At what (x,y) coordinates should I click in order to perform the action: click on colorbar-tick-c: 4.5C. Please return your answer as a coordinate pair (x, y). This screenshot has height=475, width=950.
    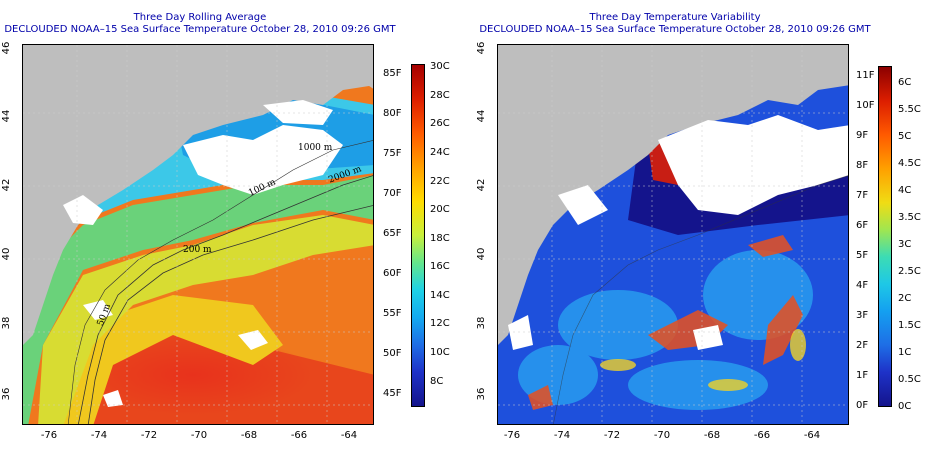
    Looking at the image, I should click on (909, 163).